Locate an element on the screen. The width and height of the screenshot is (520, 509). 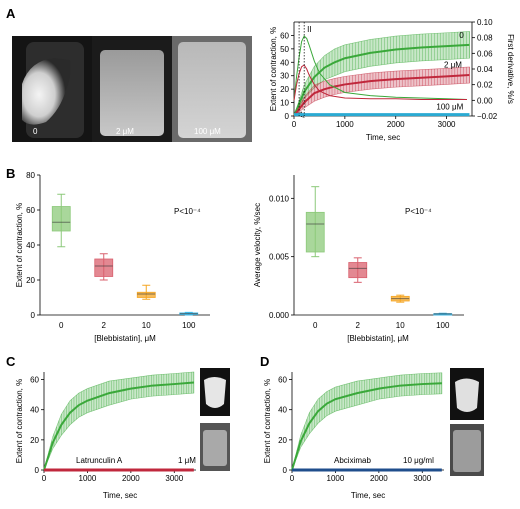
panel-label-b: B is located at coordinates (10, 173).